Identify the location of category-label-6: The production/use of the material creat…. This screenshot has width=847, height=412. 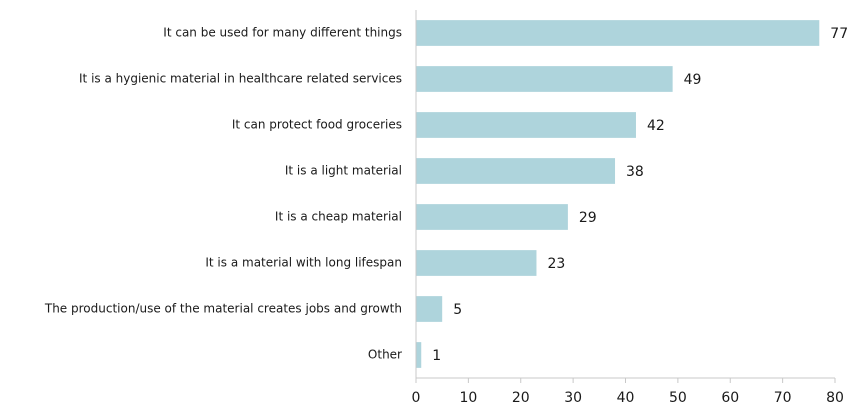
(223, 309).